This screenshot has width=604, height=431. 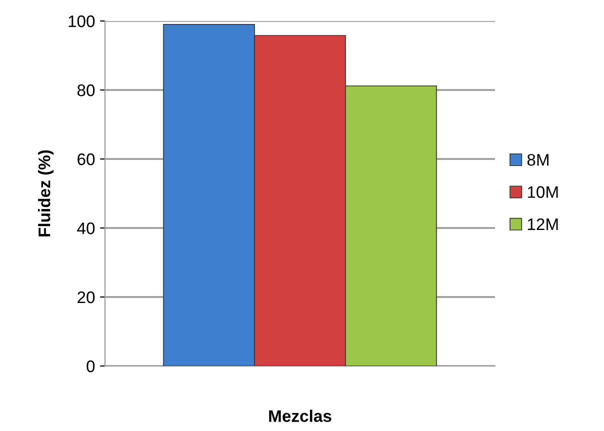 I want to click on legend-label: 12M, so click(x=543, y=224).